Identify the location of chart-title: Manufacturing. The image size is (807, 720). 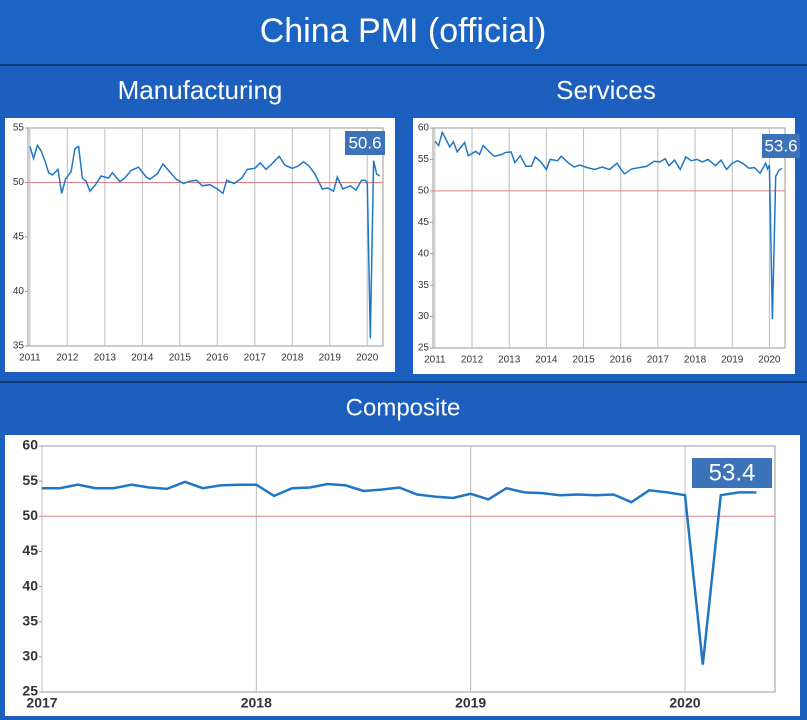
(200, 90).